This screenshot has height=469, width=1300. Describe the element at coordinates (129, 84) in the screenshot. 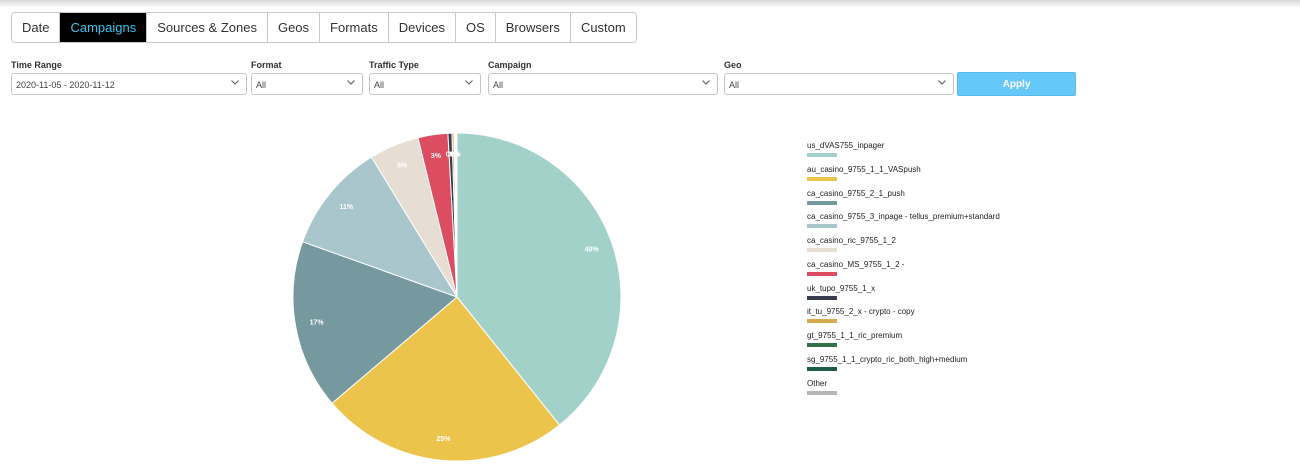

I see `time-range-select: 2020-11-05 - 2020-11-12` at that location.